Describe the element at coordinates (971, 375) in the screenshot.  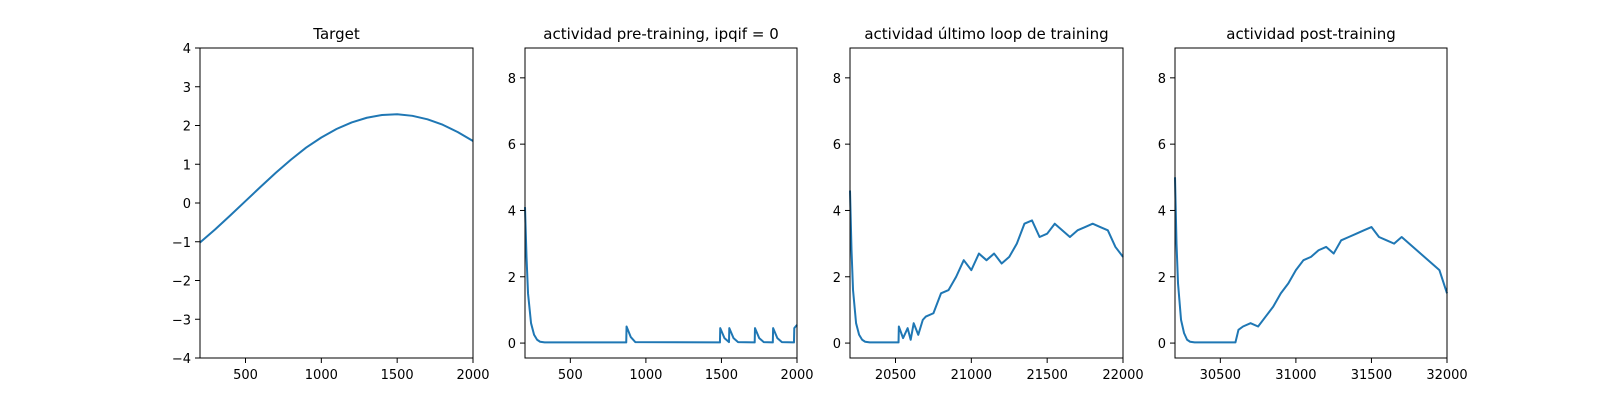
I see `x-tick-label: 21000` at that location.